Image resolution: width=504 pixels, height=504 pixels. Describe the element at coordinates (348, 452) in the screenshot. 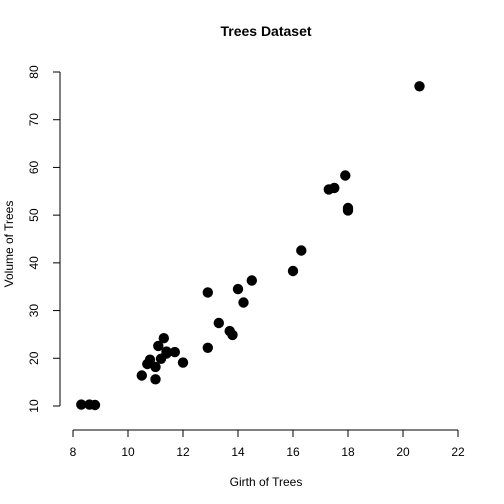

I see `x-tick-label: 18` at that location.